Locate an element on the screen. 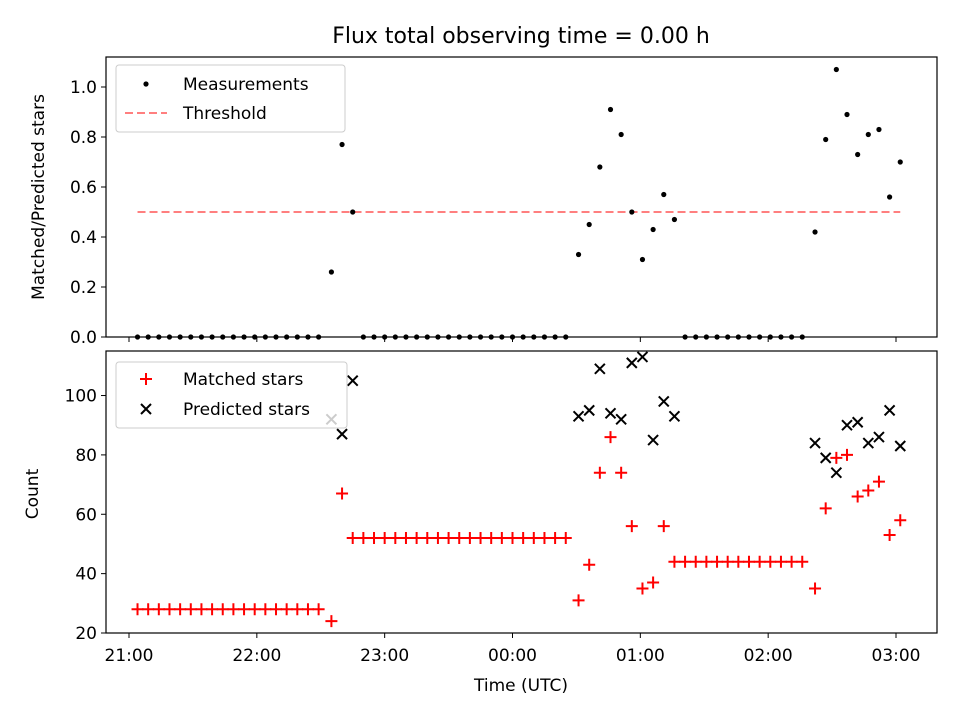 The image size is (960, 724). bottom-legend-box is located at coordinates (231, 395).